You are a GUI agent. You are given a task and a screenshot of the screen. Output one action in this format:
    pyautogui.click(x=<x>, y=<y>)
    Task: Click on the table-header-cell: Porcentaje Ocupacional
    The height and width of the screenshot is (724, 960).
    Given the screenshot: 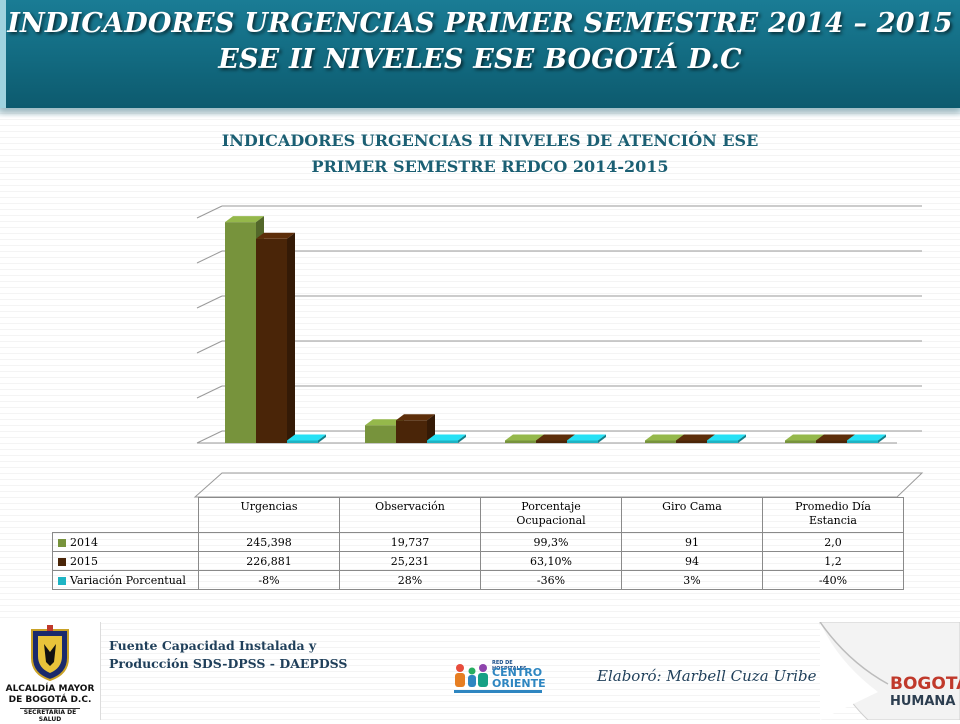 What is the action you would take?
    pyautogui.click(x=551, y=515)
    